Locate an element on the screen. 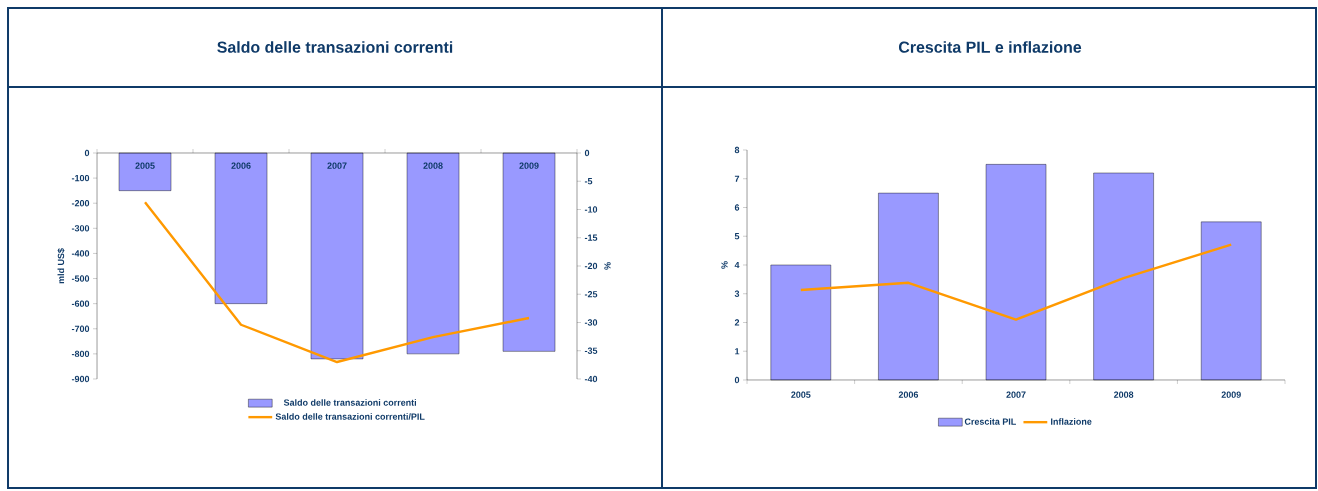 This screenshot has height=491, width=1318. y-tick-label: 5 is located at coordinates (737, 236).